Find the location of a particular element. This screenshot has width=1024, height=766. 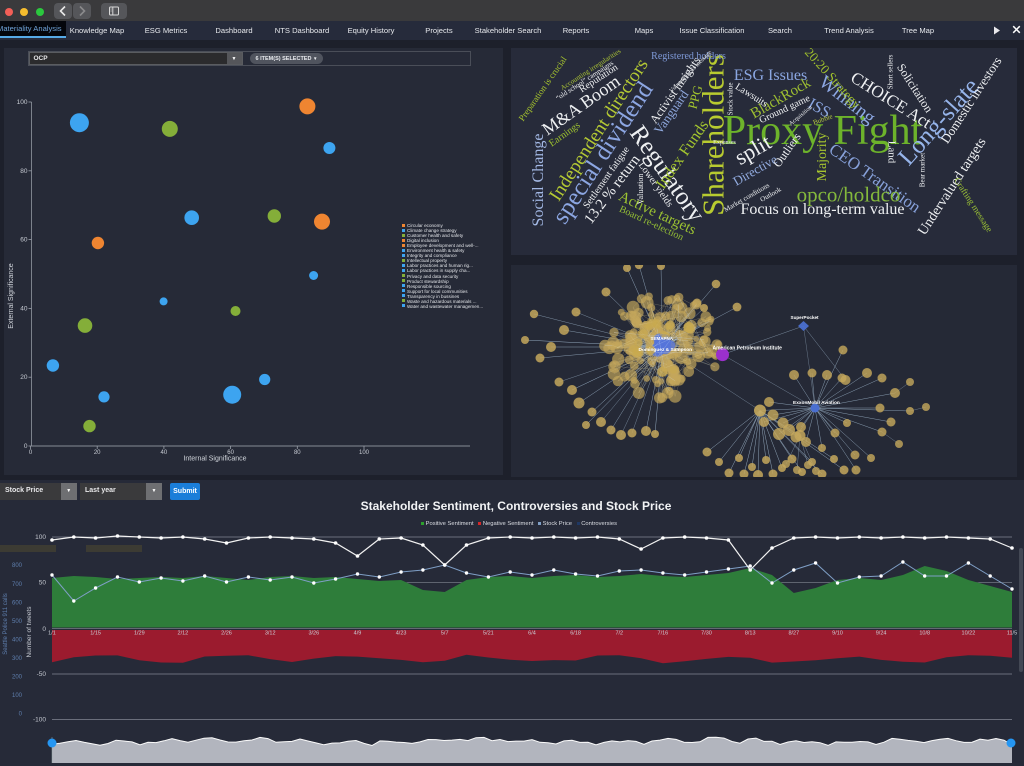

svg-text: 5/7 is located at coordinates (445, 634).